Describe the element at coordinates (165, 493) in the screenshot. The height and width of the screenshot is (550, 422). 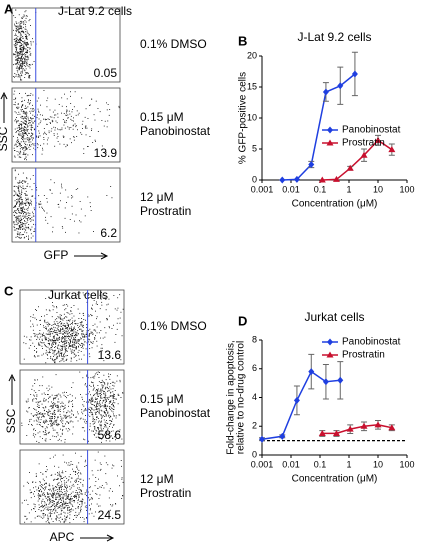
I see `condition-label: Prostratin` at that location.